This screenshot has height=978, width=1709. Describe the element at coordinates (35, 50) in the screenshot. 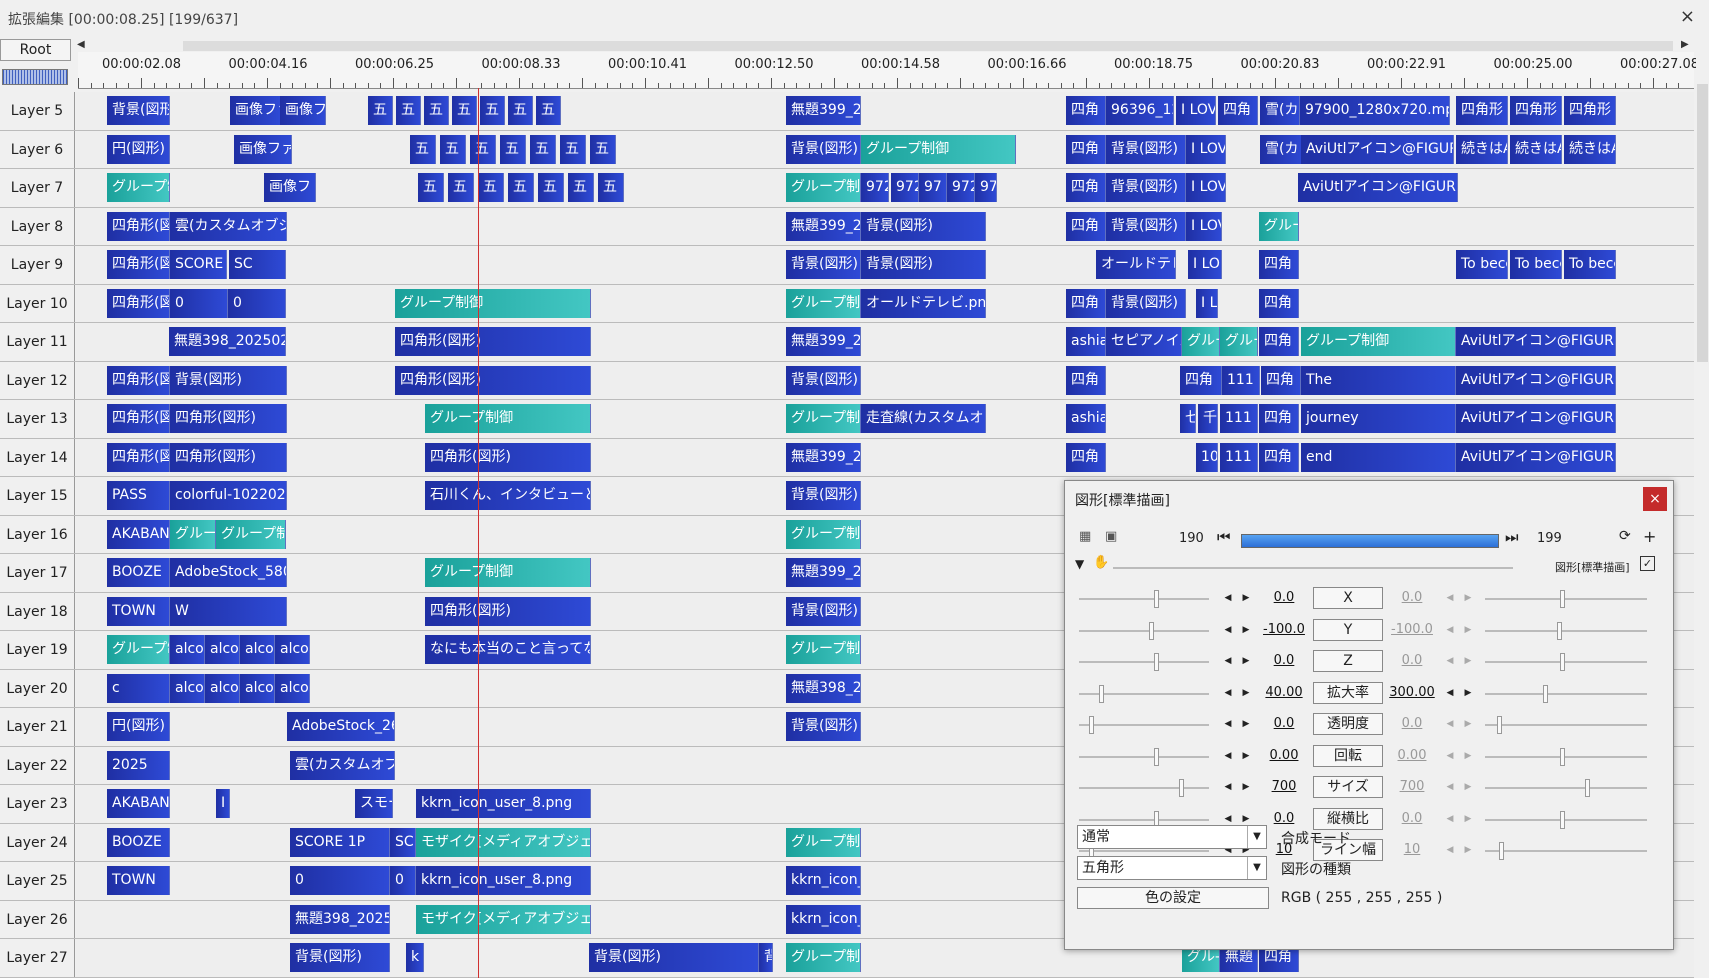

I see `root-button: Root` at that location.